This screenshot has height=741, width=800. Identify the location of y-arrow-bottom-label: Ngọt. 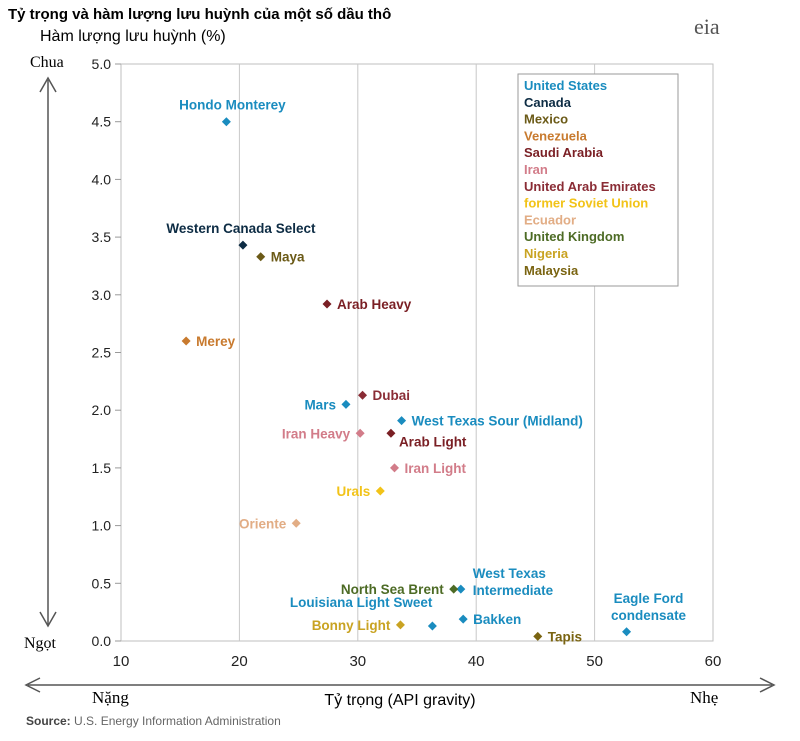
(40, 643).